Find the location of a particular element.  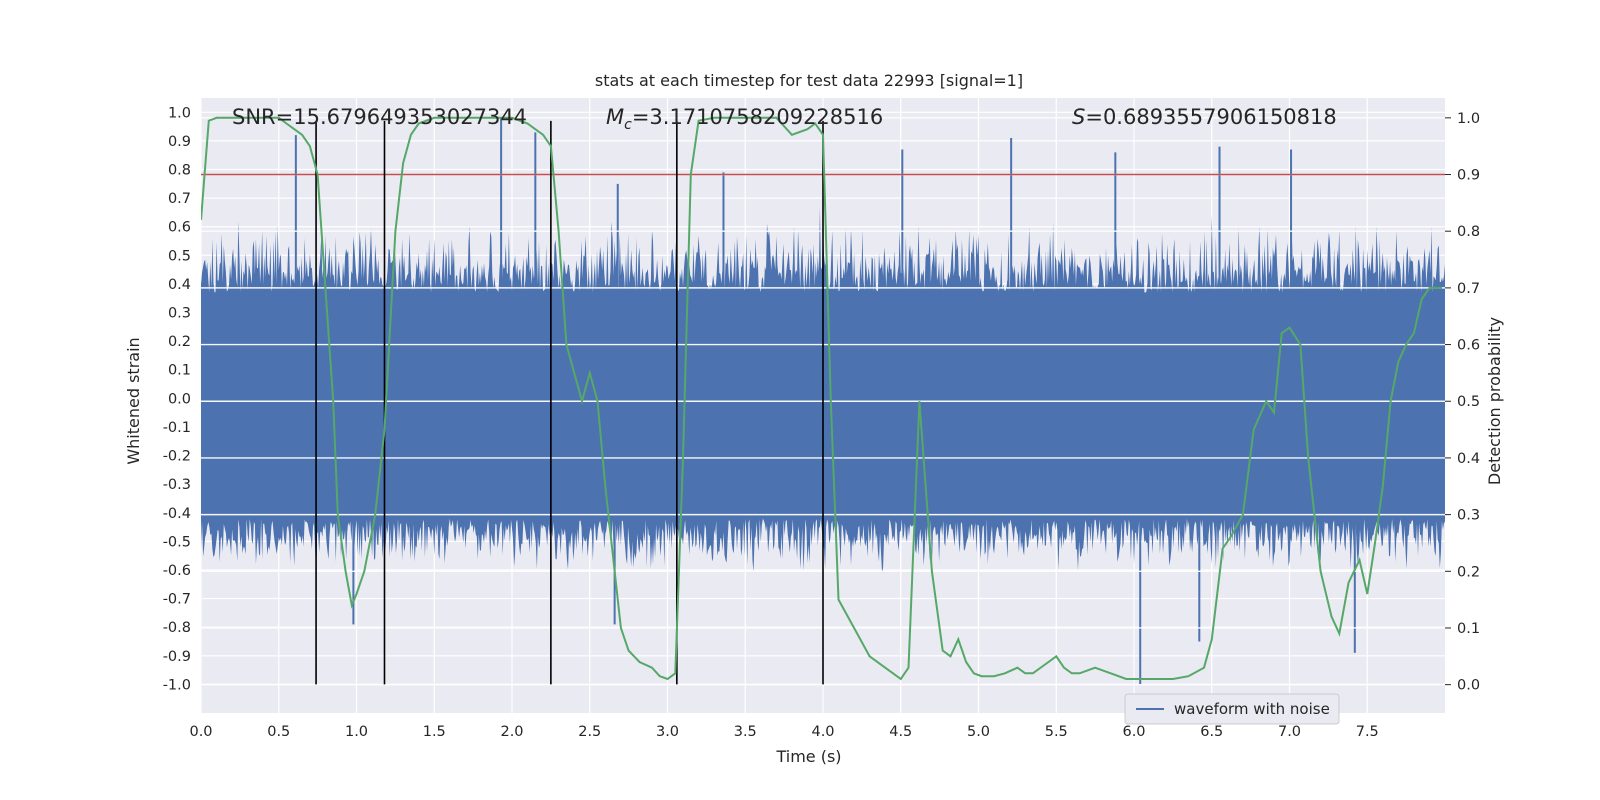

y-left-tick-label: 0.1 is located at coordinates (179, 371).